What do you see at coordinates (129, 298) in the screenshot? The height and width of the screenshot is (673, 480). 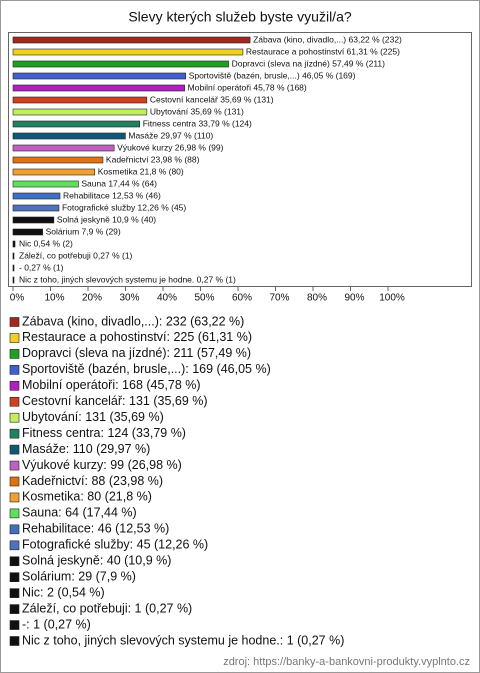 I see `x-tick-label: 30%` at bounding box center [129, 298].